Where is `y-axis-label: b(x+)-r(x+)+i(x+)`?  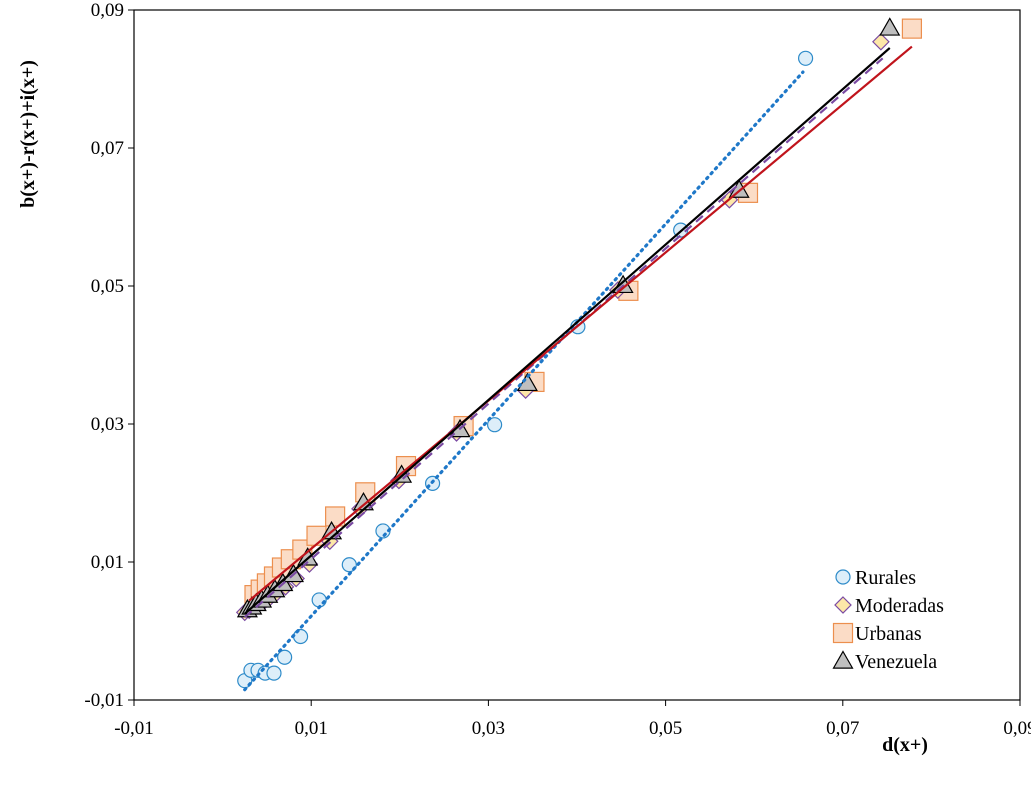 y-axis-label: b(x+)-r(x+)+i(x+) is located at coordinates (28, 134).